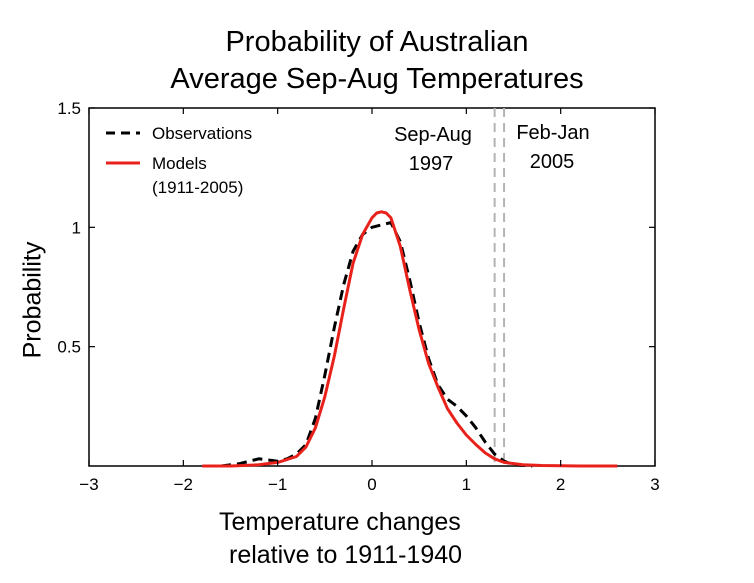  I want to click on chart-title-line1: Probability of Australian, so click(377, 42).